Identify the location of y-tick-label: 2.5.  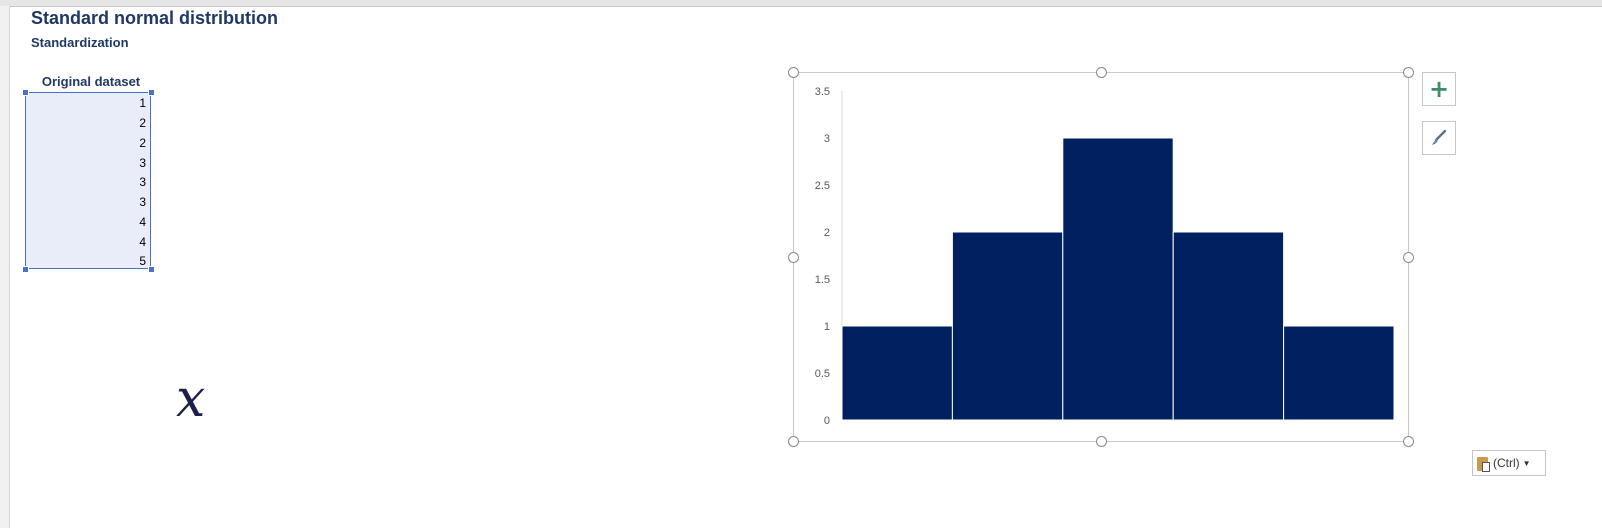
(822, 186).